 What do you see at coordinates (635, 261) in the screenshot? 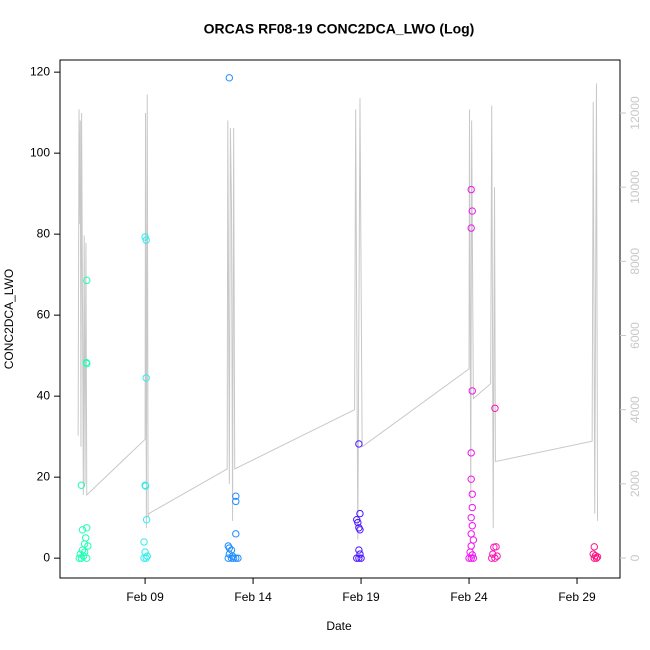
I see `y2-tick-label: 8000` at bounding box center [635, 261].